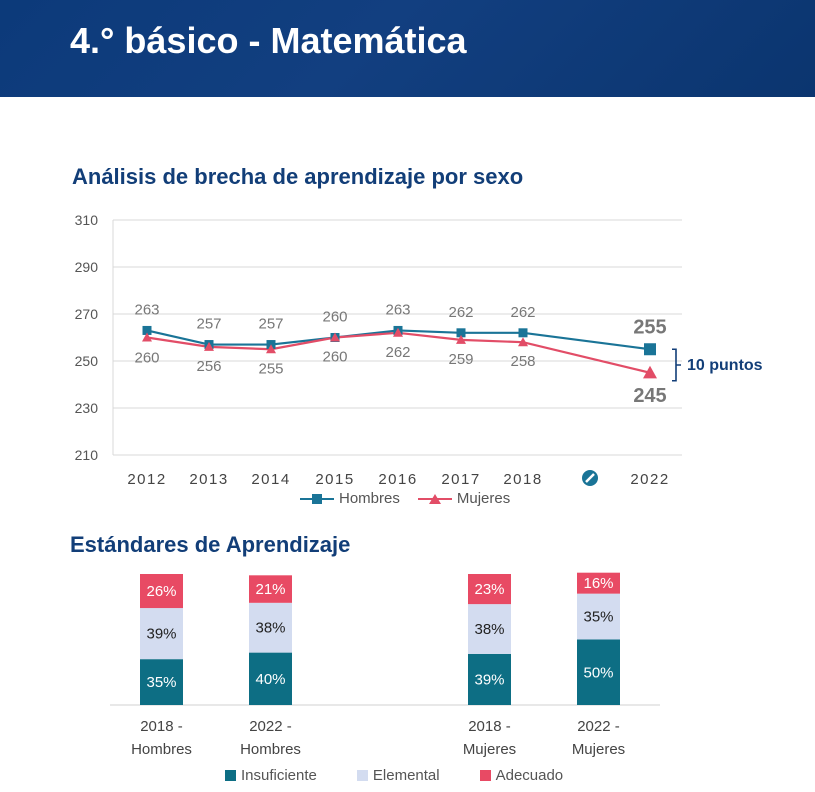 The height and width of the screenshot is (792, 815). What do you see at coordinates (334, 479) in the screenshot?
I see `x-tick-label: 2015` at bounding box center [334, 479].